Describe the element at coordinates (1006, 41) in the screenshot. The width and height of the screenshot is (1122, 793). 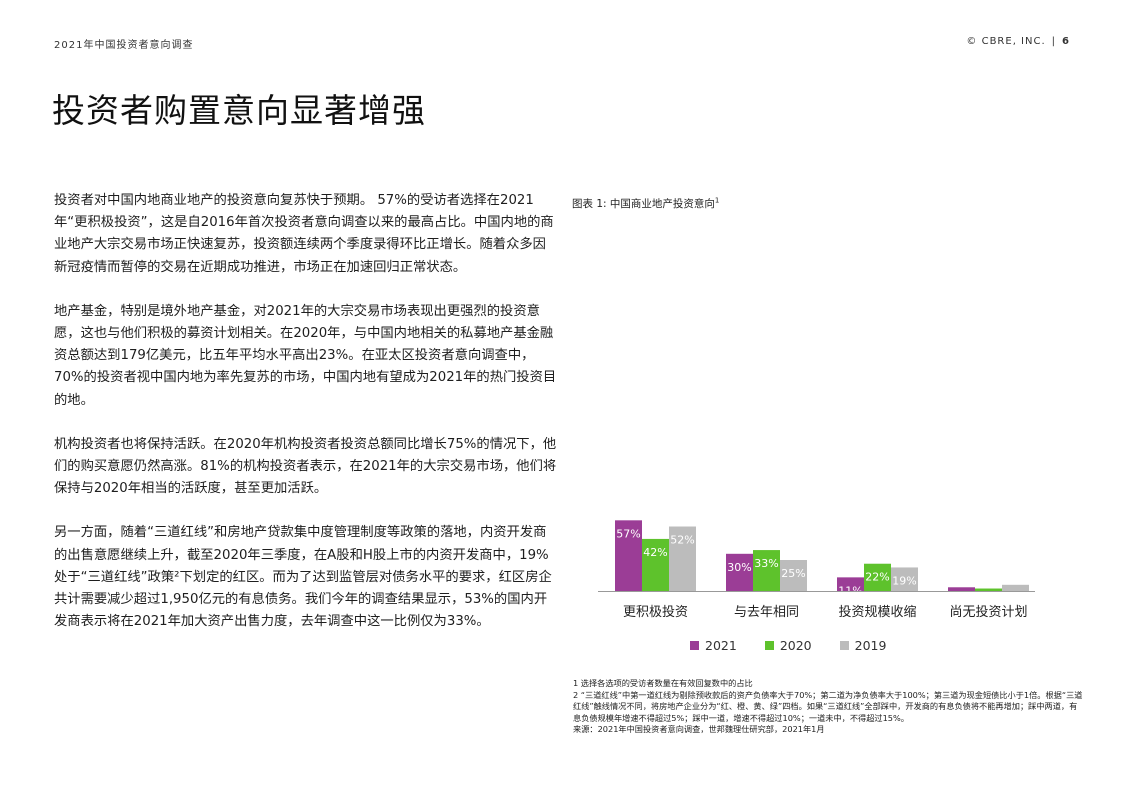
I see `copyright: © CBRE, INC.` at that location.